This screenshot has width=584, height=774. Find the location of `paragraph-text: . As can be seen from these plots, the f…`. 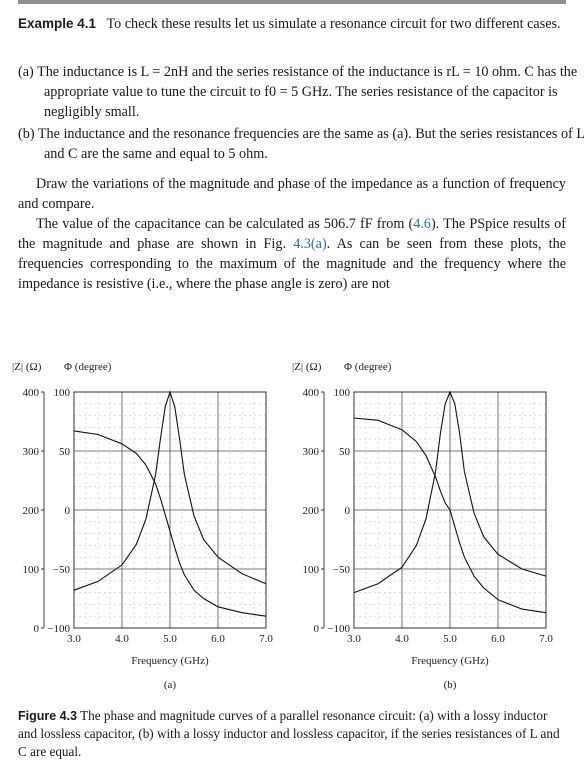

paragraph-text: . As can be seen from these plots, the f… is located at coordinates (292, 264).